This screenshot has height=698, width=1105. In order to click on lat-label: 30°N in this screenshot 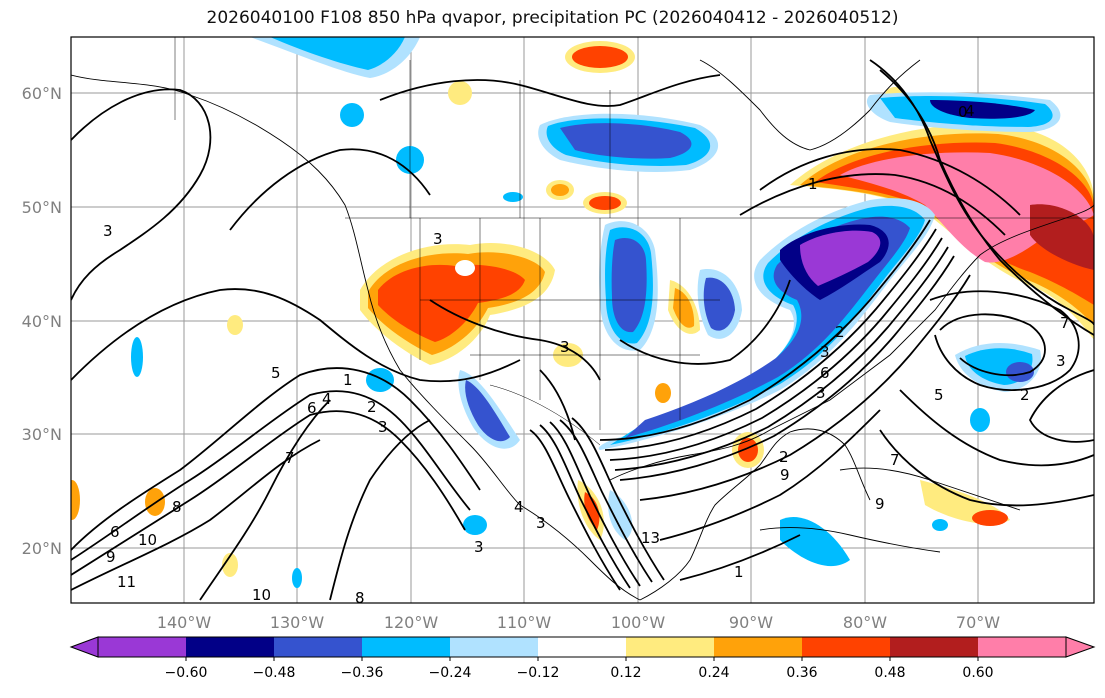, I will do `click(42, 434)`.